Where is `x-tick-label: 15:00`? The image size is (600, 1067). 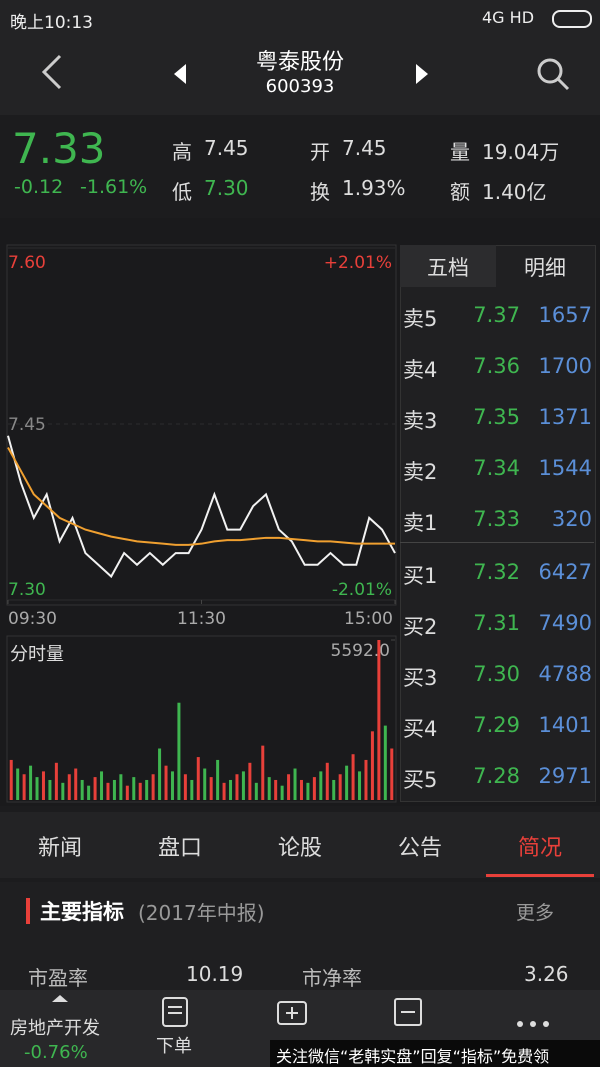
x-tick-label: 15:00 is located at coordinates (368, 619).